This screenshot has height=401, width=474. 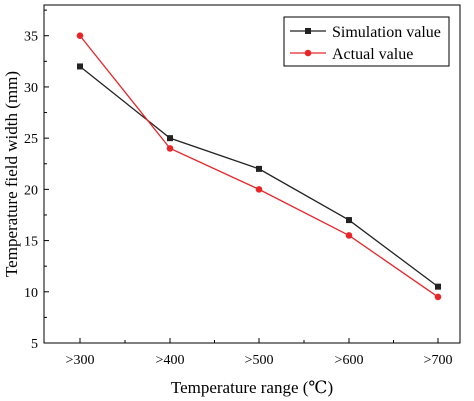 What do you see at coordinates (349, 360) in the screenshot?
I see `x-tick-label: >600` at bounding box center [349, 360].